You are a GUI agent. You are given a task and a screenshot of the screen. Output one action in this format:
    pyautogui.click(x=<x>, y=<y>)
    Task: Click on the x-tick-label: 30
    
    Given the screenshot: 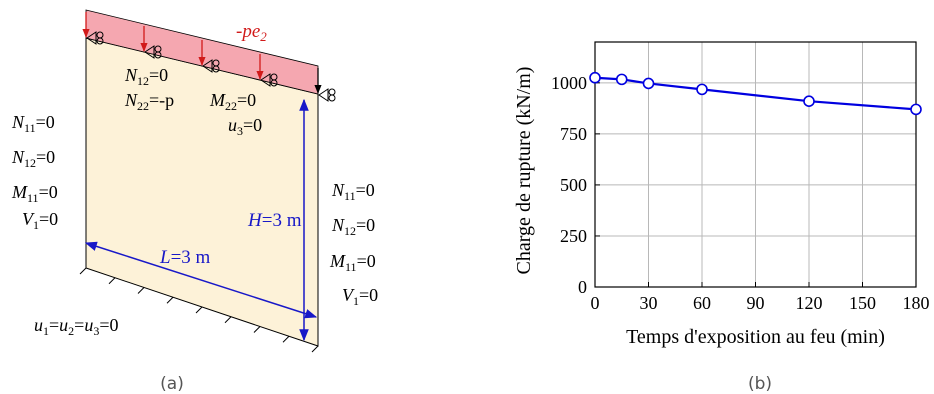 What is the action you would take?
    pyautogui.click(x=649, y=303)
    